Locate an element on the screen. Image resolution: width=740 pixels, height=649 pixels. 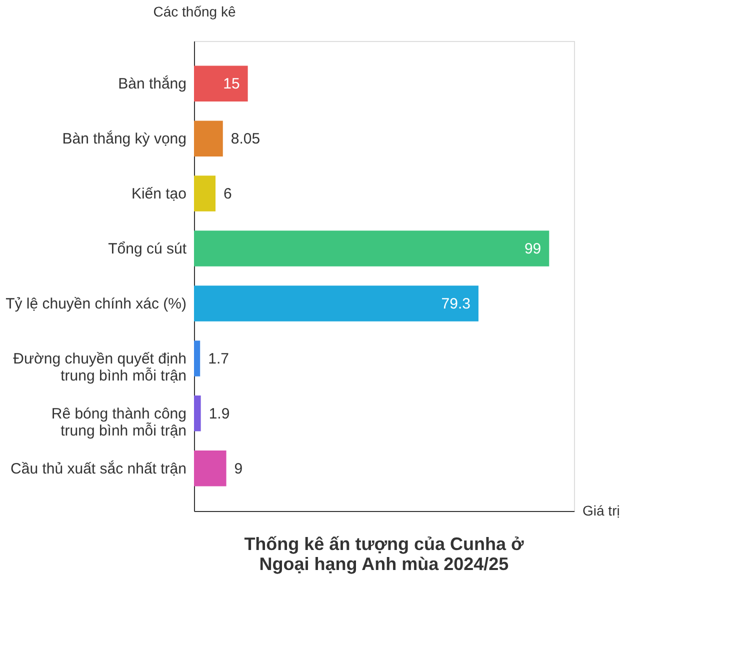
data-label: 15 is located at coordinates (231, 84).